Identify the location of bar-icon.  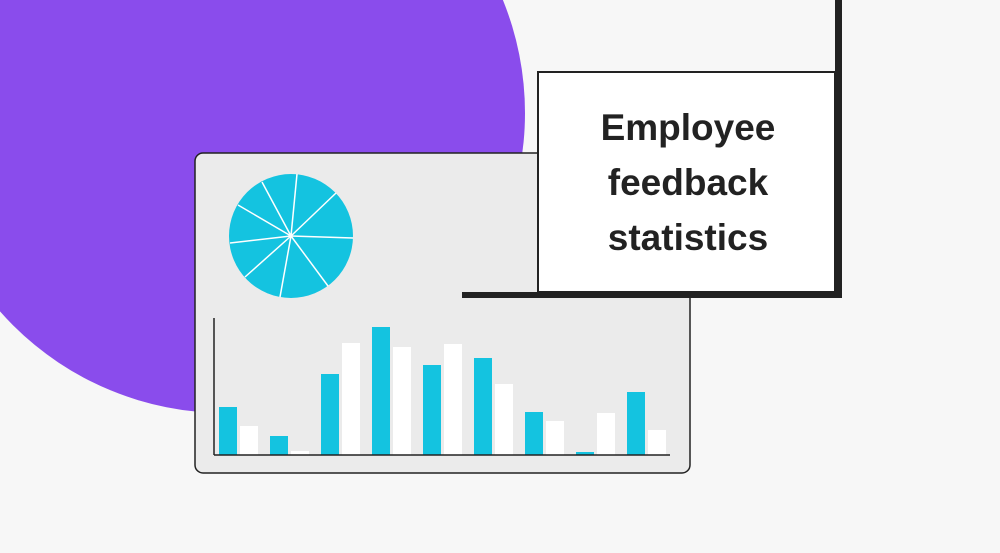
(441, 387).